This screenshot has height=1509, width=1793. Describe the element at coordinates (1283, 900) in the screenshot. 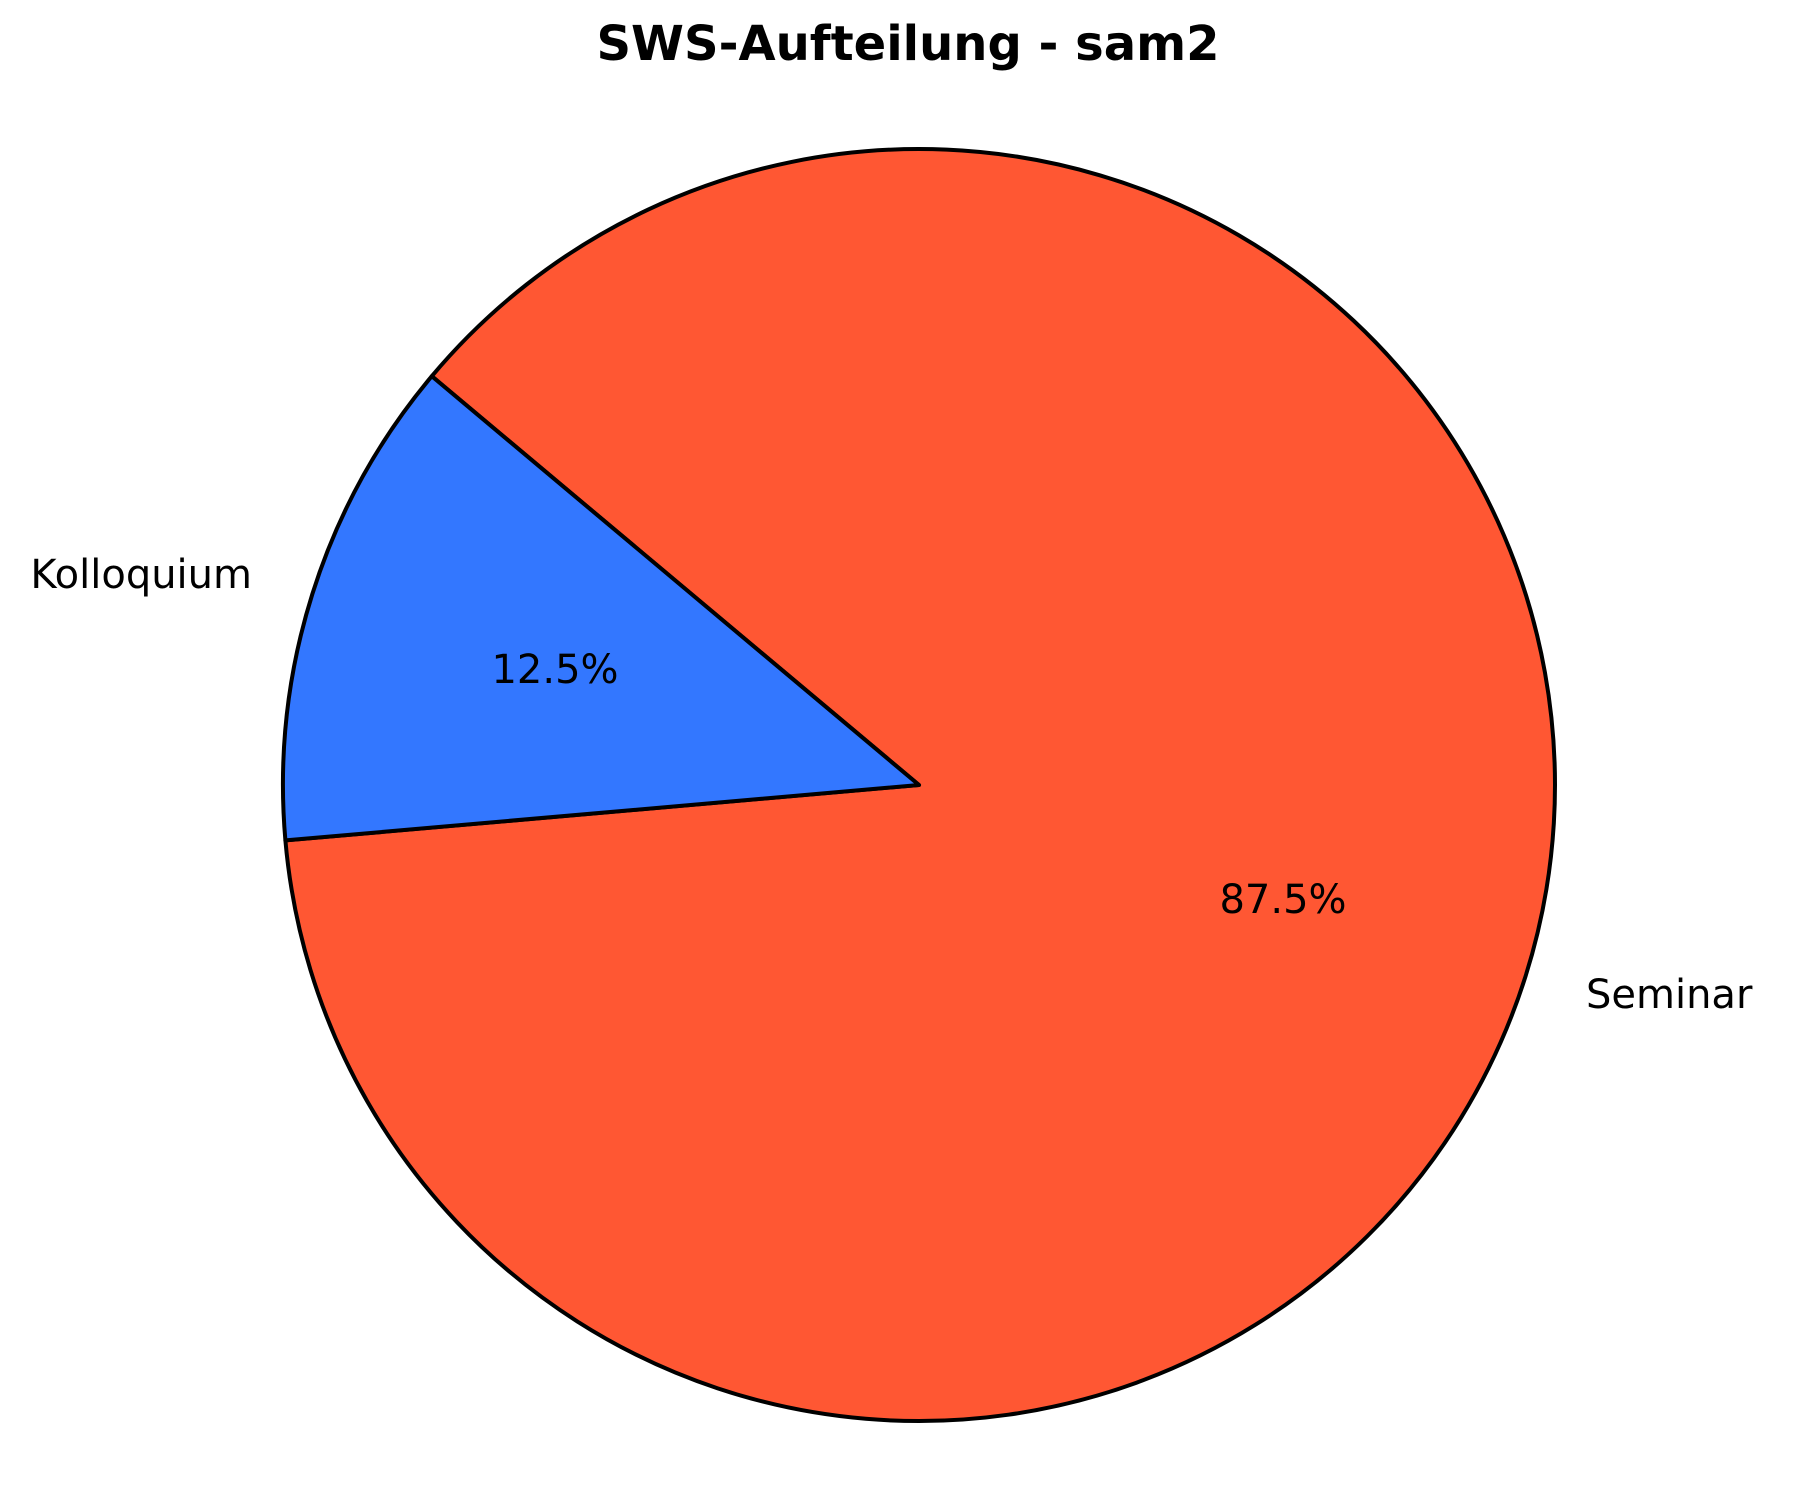

I see `pct-label-seminar: 87.5%` at that location.